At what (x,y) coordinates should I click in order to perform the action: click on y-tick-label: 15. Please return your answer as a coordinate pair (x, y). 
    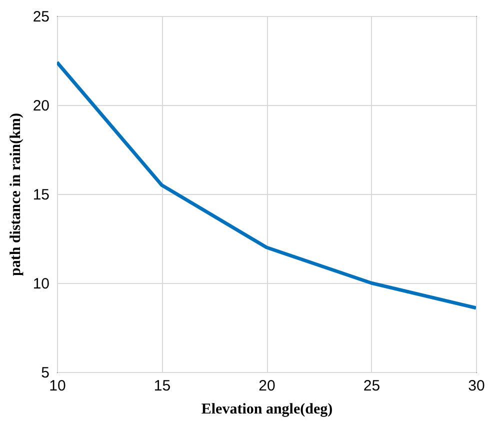
    Looking at the image, I should click on (41, 195).